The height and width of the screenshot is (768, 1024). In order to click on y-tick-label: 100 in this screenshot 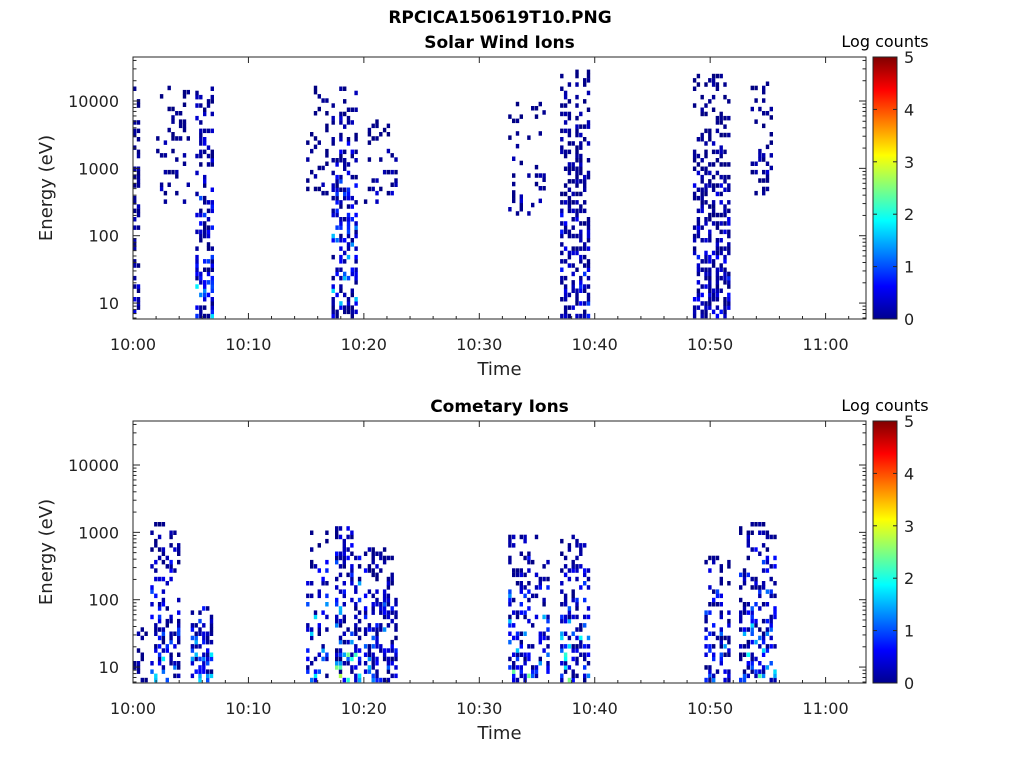, I will do `click(103, 600)`.